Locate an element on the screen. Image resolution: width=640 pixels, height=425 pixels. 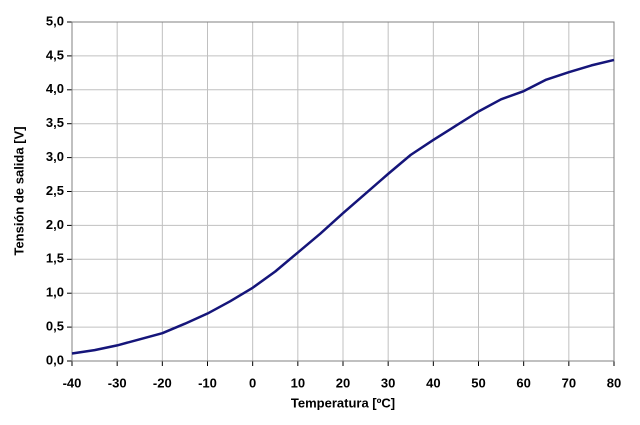
x-tick-label: -40 is located at coordinates (72, 382).